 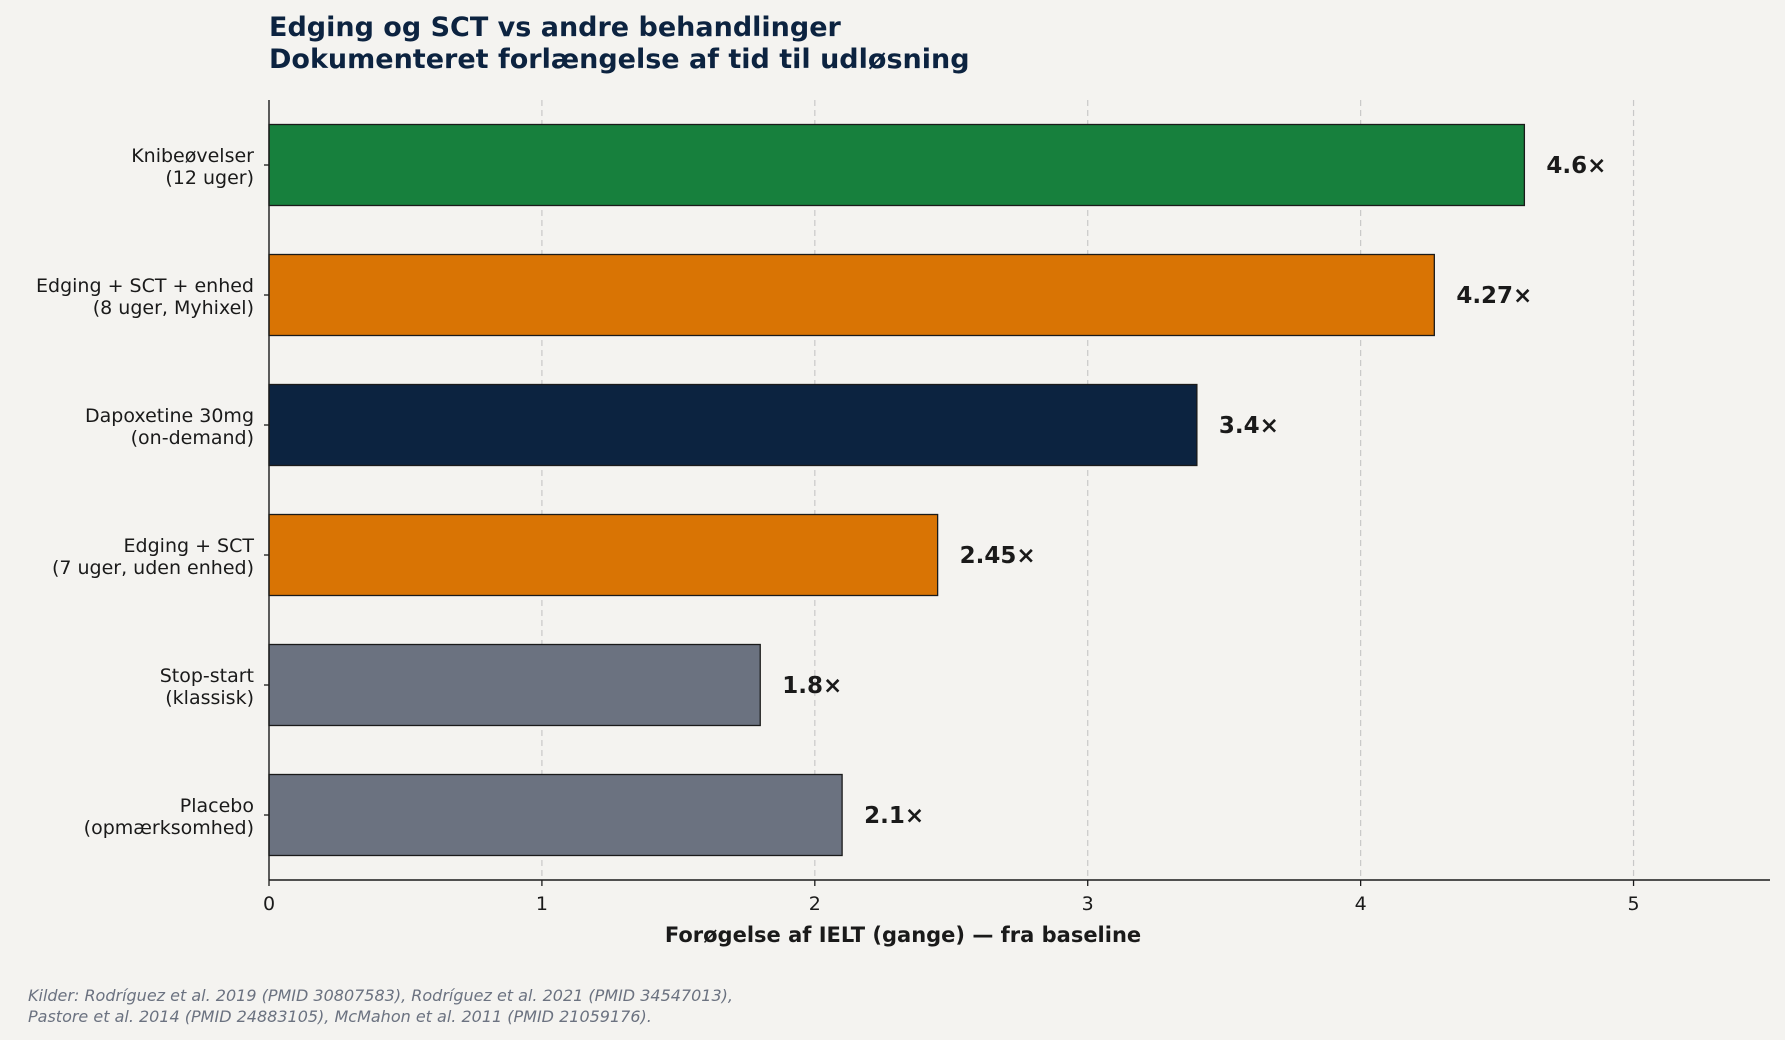 I want to click on category-label-5-line-1: Stop-start, so click(x=207, y=676).